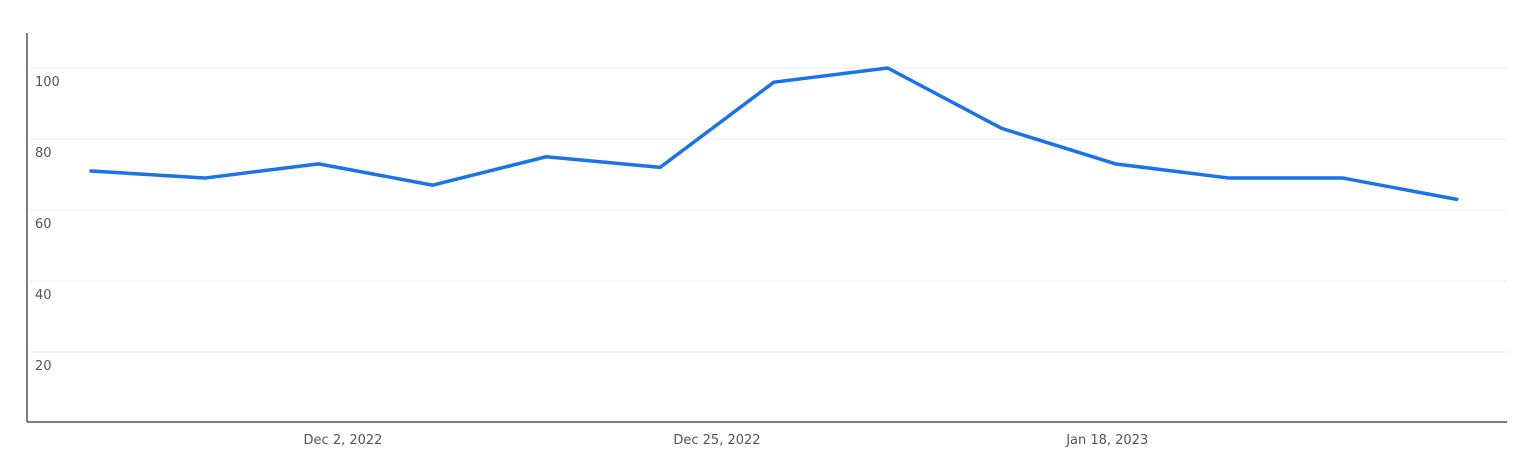 The image size is (1536, 464). I want to click on y-axis-ticks: 20 40 60 80 100, so click(47, 224).